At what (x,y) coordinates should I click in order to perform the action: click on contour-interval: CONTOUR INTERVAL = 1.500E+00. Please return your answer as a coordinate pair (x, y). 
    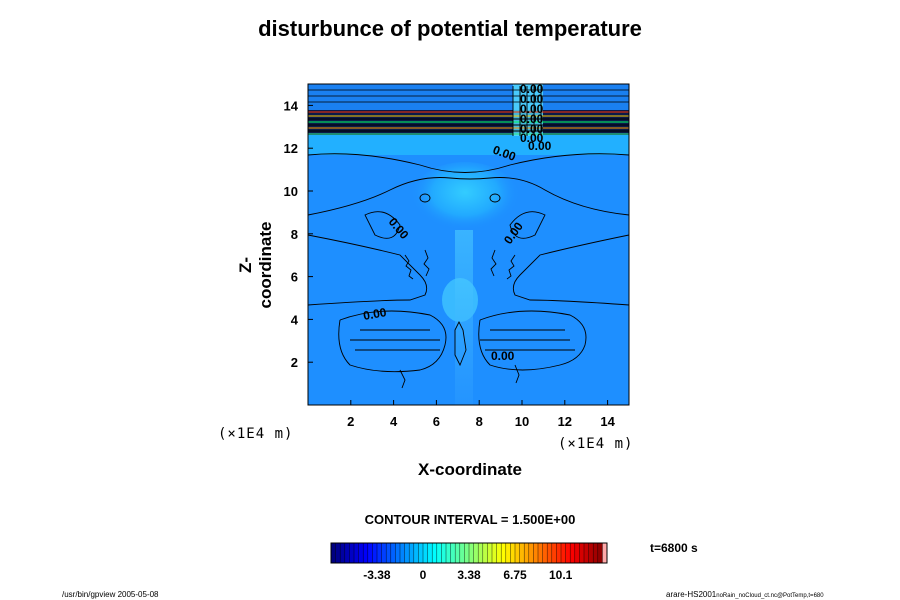
    Looking at the image, I should click on (470, 519).